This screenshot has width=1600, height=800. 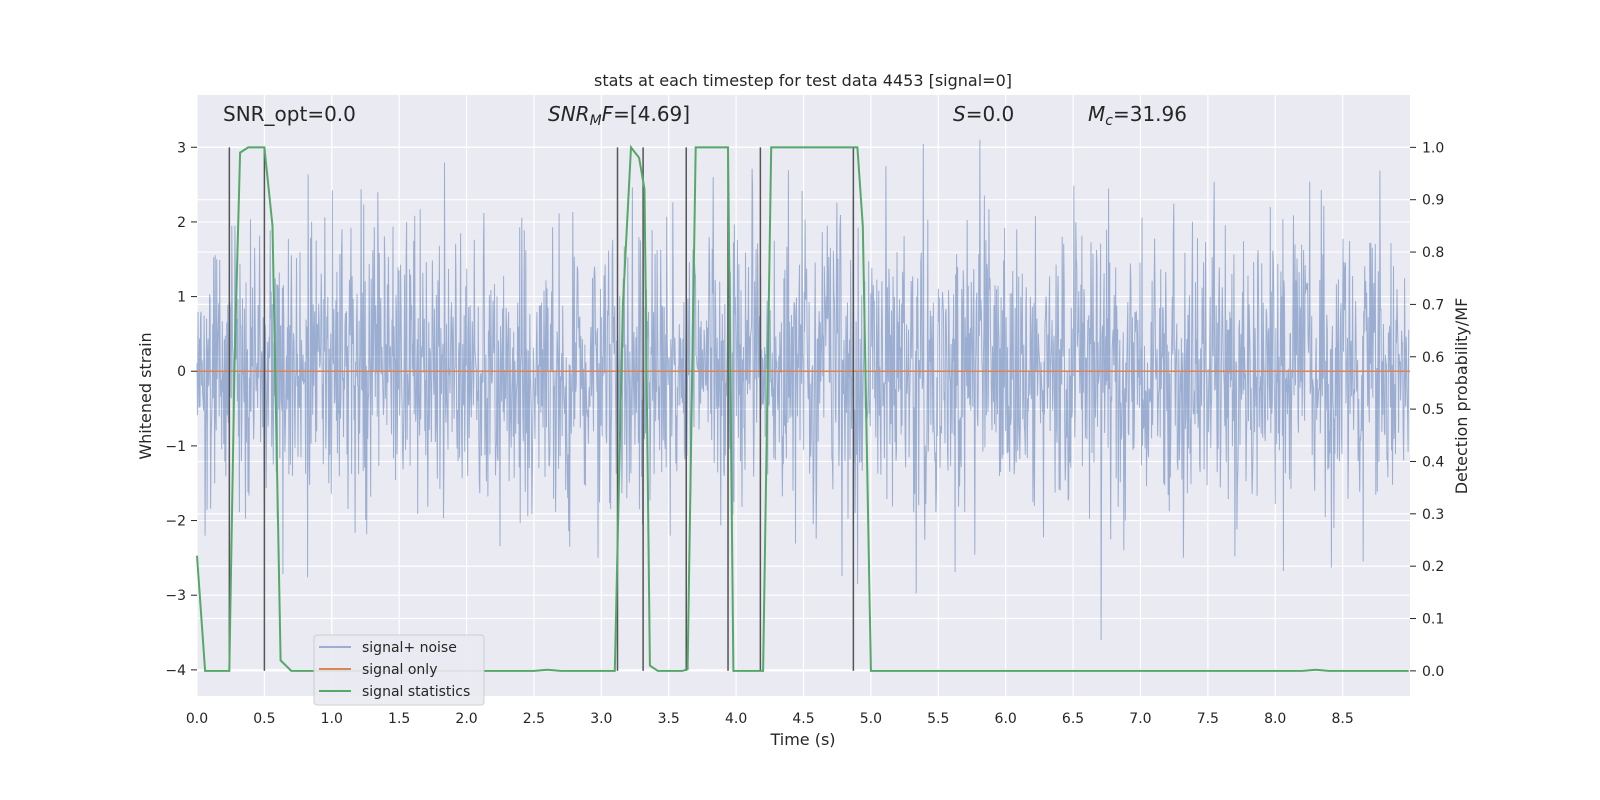 What do you see at coordinates (608, 114) in the screenshot?
I see `annotation-snr-mf-tail: F` at bounding box center [608, 114].